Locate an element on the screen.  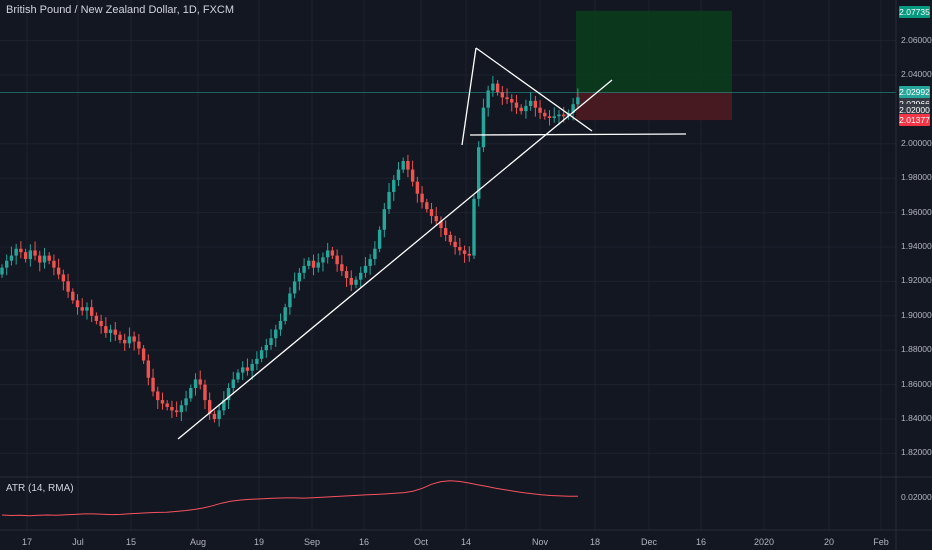
price-axis-label: 1.84000 is located at coordinates (916, 418).